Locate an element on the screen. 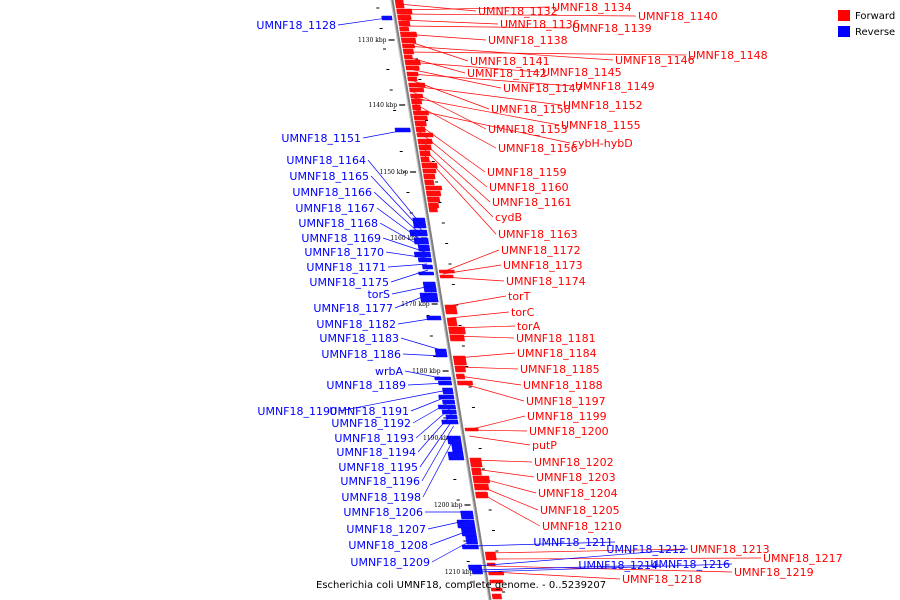  gene-label-UMNF18_1203: UMNF18_1203 is located at coordinates (576, 477).